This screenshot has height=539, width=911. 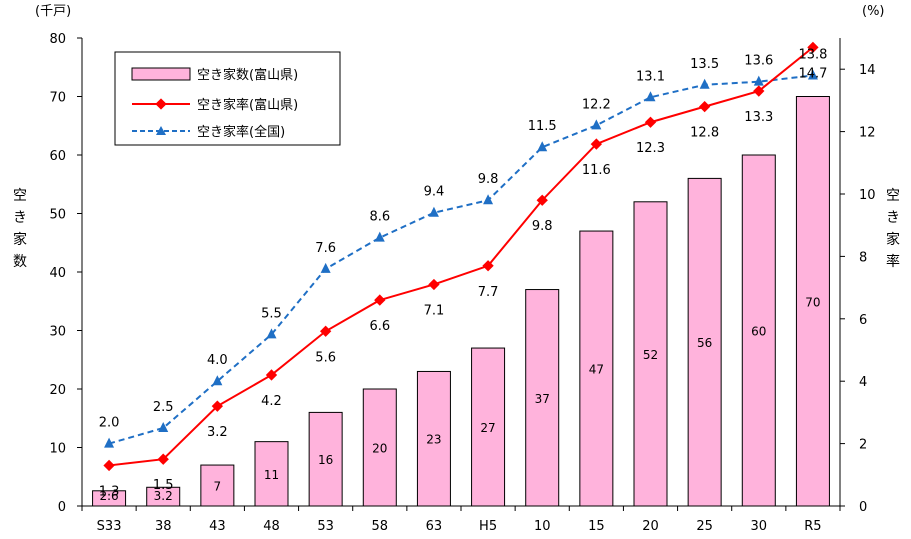 What do you see at coordinates (161, 74) in the screenshot?
I see `legend-swatch-bar` at bounding box center [161, 74].